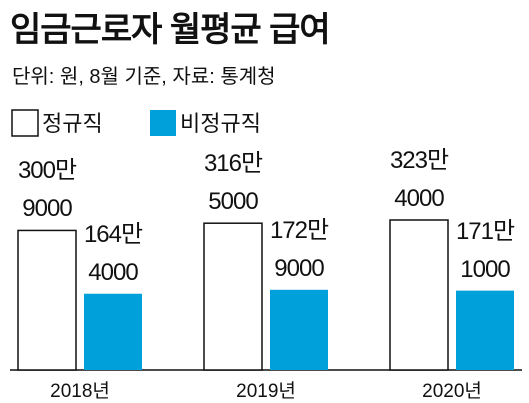 The image size is (529, 403). I want to click on legend-label: 정규직, so click(72, 123).